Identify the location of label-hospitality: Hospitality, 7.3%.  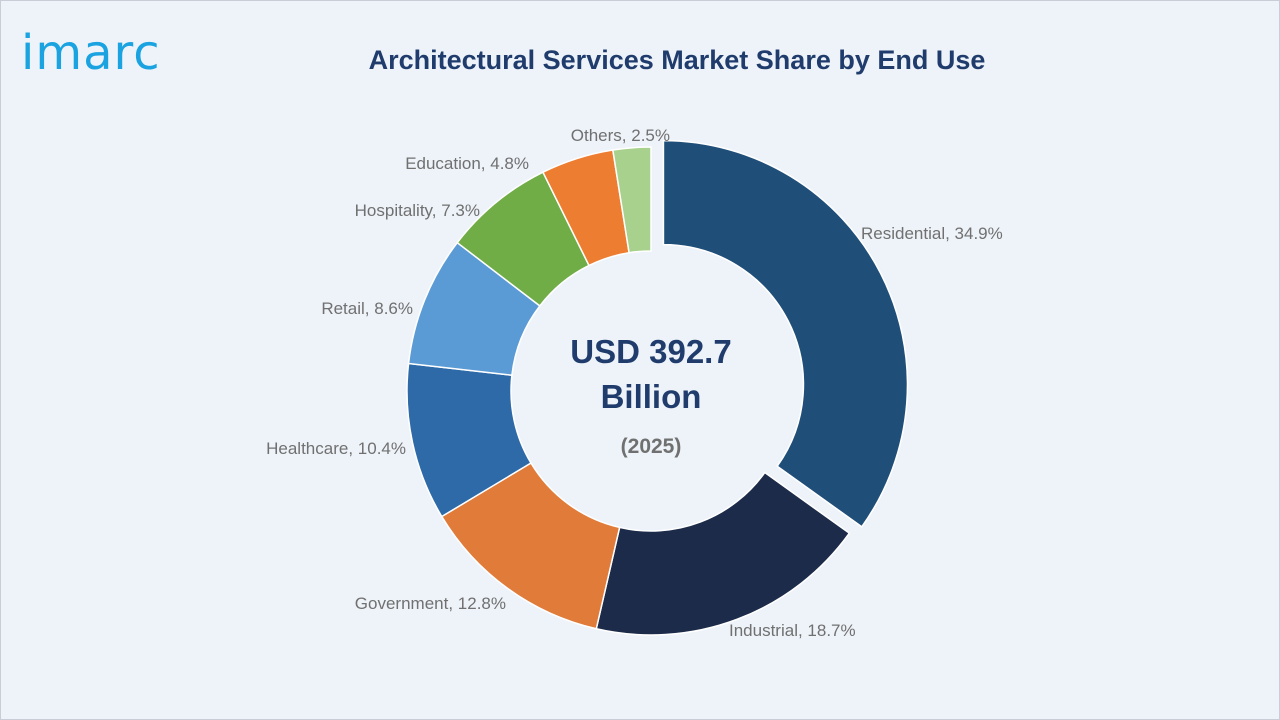
(417, 210).